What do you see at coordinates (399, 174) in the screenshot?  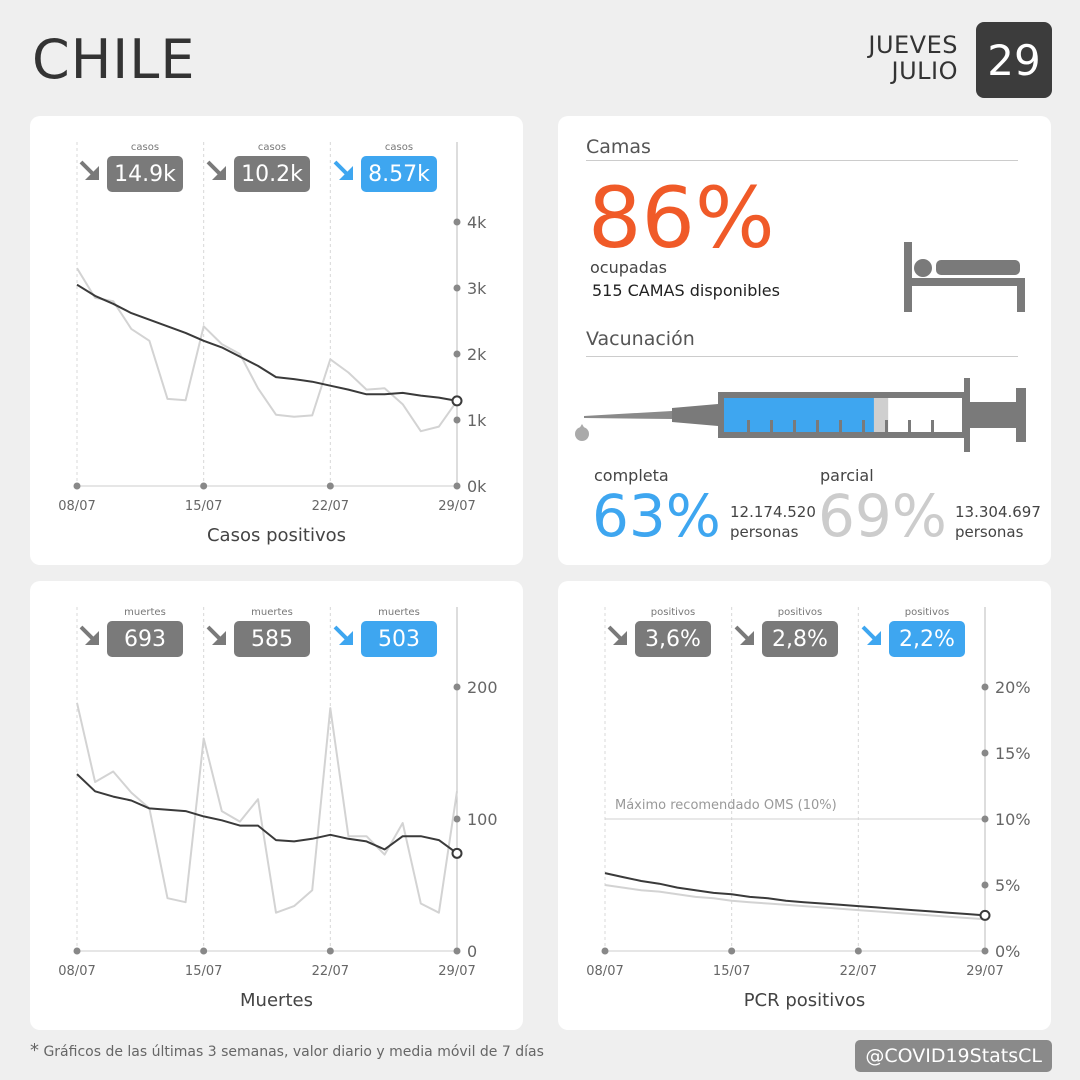 I see `casos-week-badge: 8.57k` at bounding box center [399, 174].